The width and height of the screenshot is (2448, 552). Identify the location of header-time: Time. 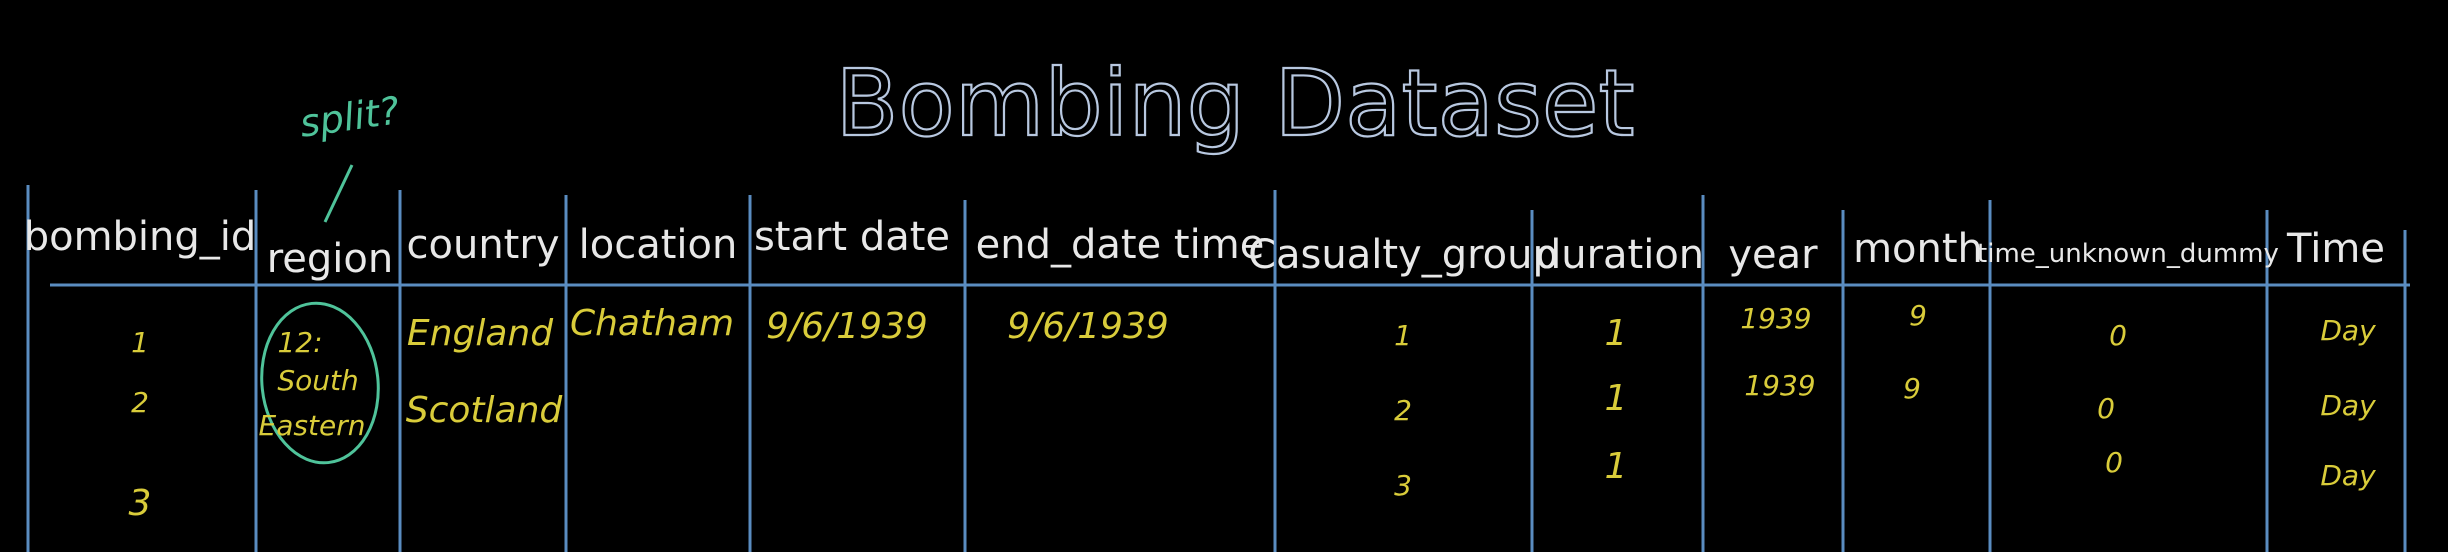
(2335, 249).